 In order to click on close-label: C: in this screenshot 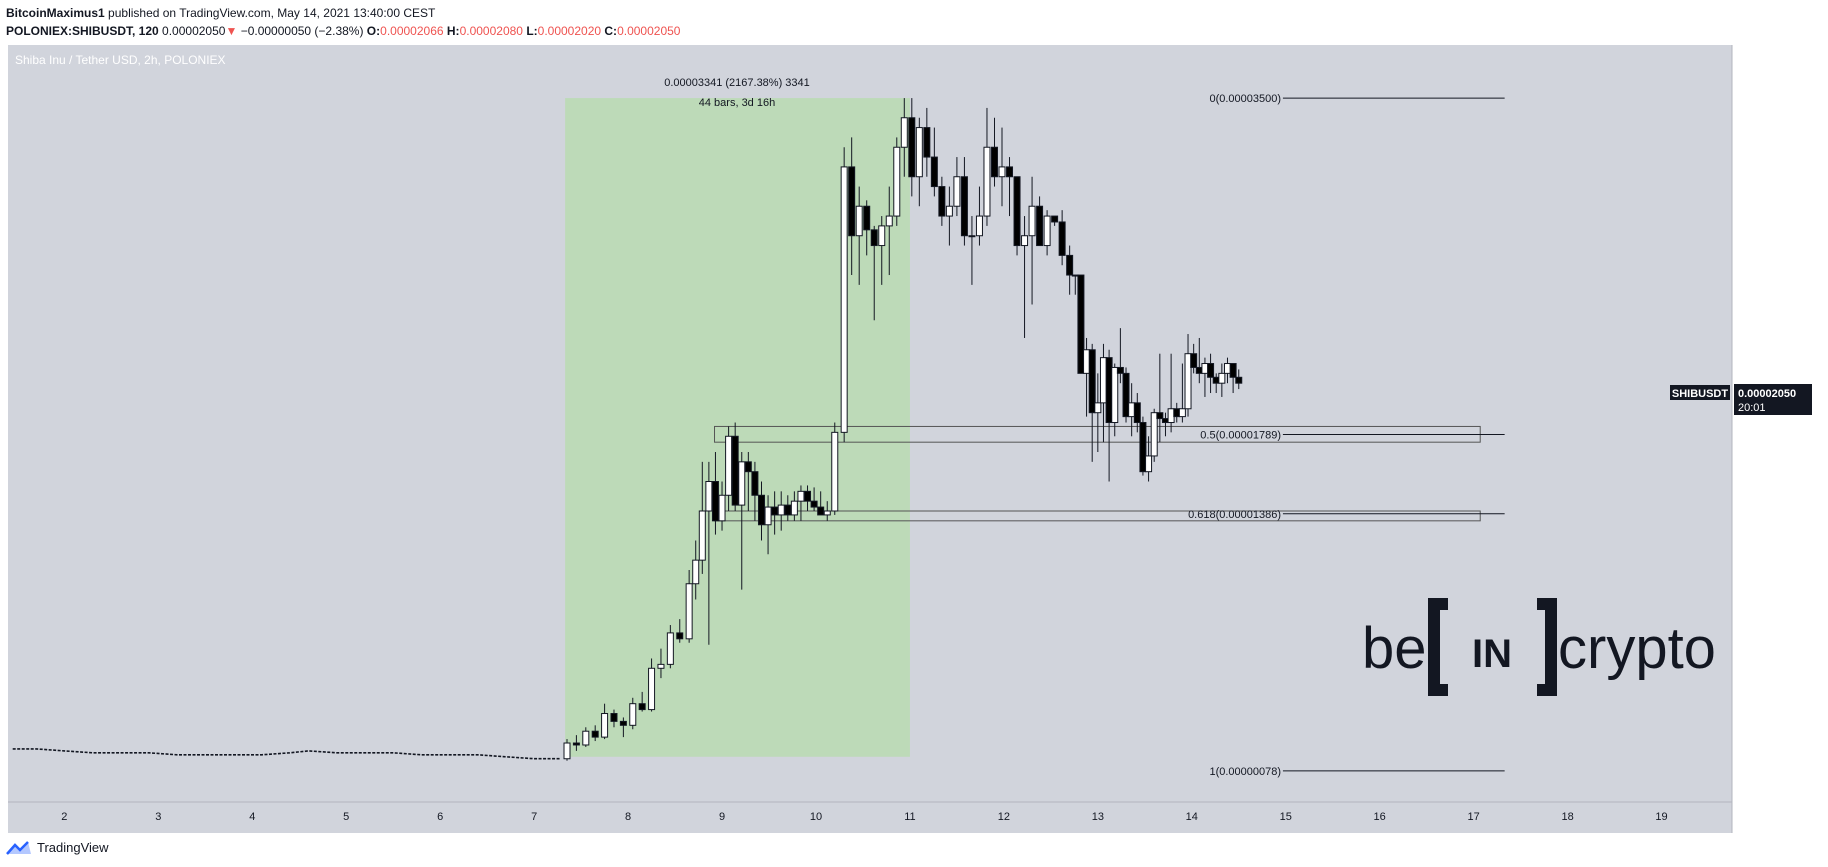, I will do `click(611, 31)`.